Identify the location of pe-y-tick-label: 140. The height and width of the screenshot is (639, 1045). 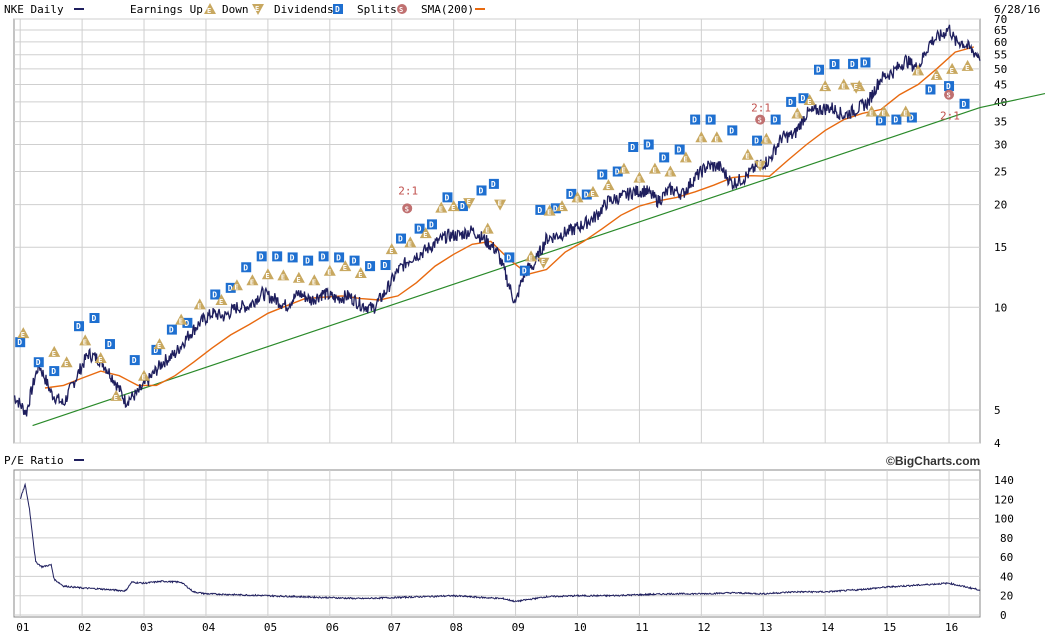
(1004, 480).